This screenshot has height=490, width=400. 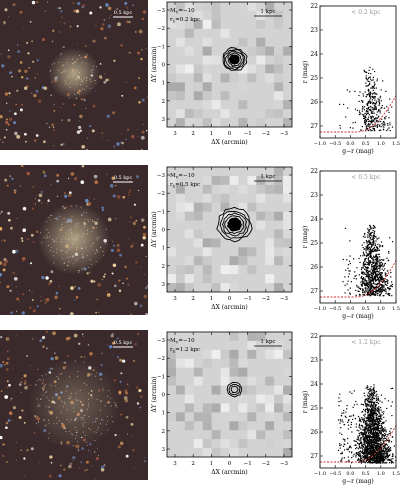 What do you see at coordinates (74, 74) in the screenshot?
I see `dwarf-galaxy-glow` at bounding box center [74, 74].